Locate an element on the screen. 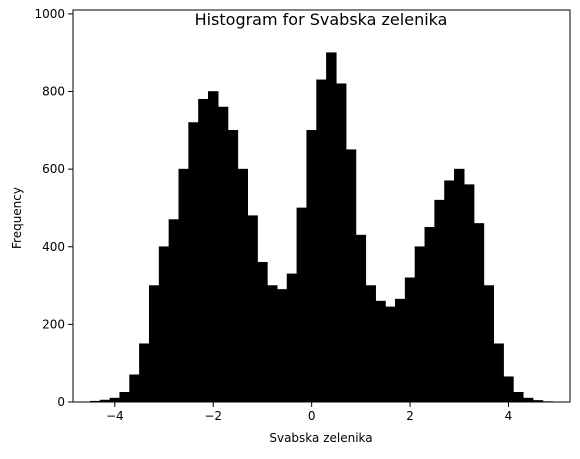  x-axis-label: Svabska zelenika is located at coordinates (320, 438).